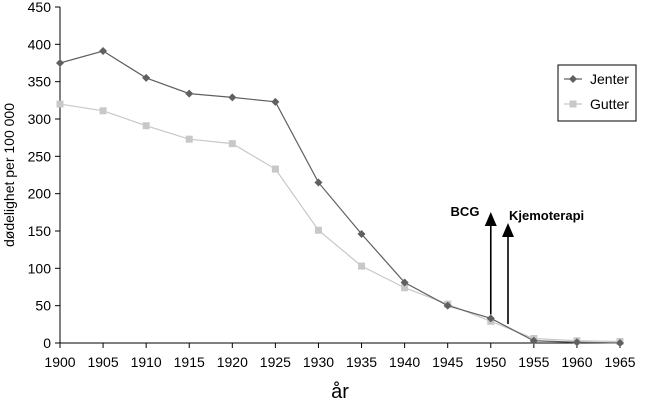 This screenshot has width=650, height=403. I want to click on x-tick-label: 1965, so click(619, 362).